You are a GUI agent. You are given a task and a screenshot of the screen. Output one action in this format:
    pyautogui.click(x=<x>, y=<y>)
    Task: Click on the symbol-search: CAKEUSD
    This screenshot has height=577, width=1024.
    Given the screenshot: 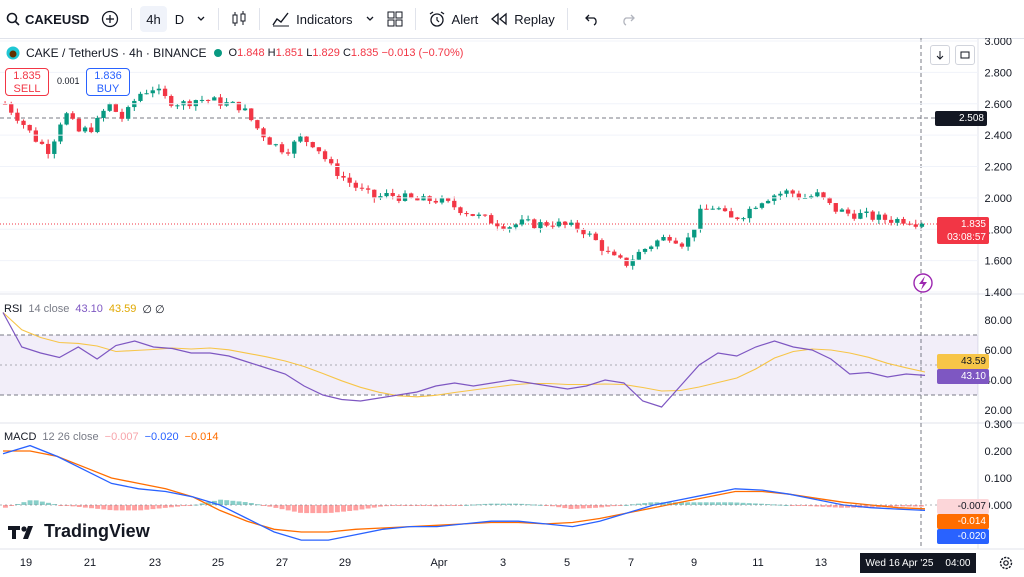 What is the action you would take?
    pyautogui.click(x=47, y=19)
    